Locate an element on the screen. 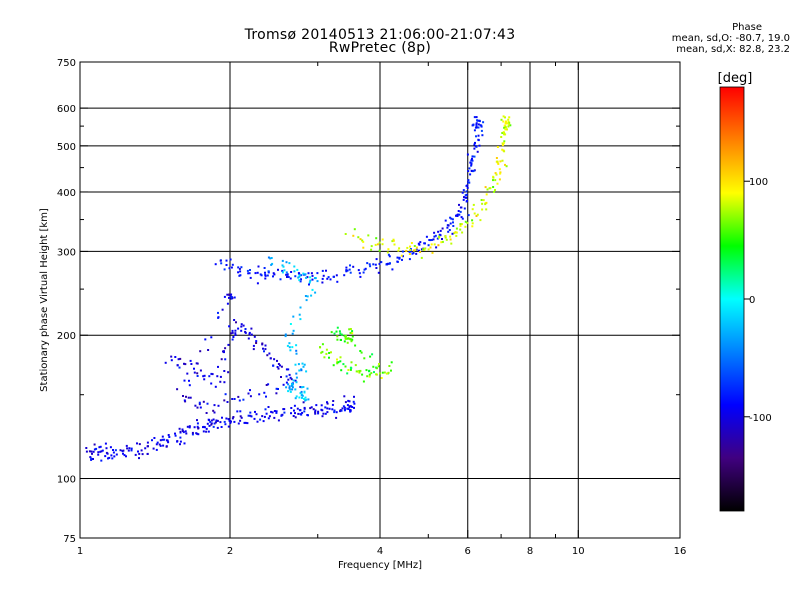 This screenshot has width=800, height=600. colorbar-tick-label: 100 is located at coordinates (758, 182).